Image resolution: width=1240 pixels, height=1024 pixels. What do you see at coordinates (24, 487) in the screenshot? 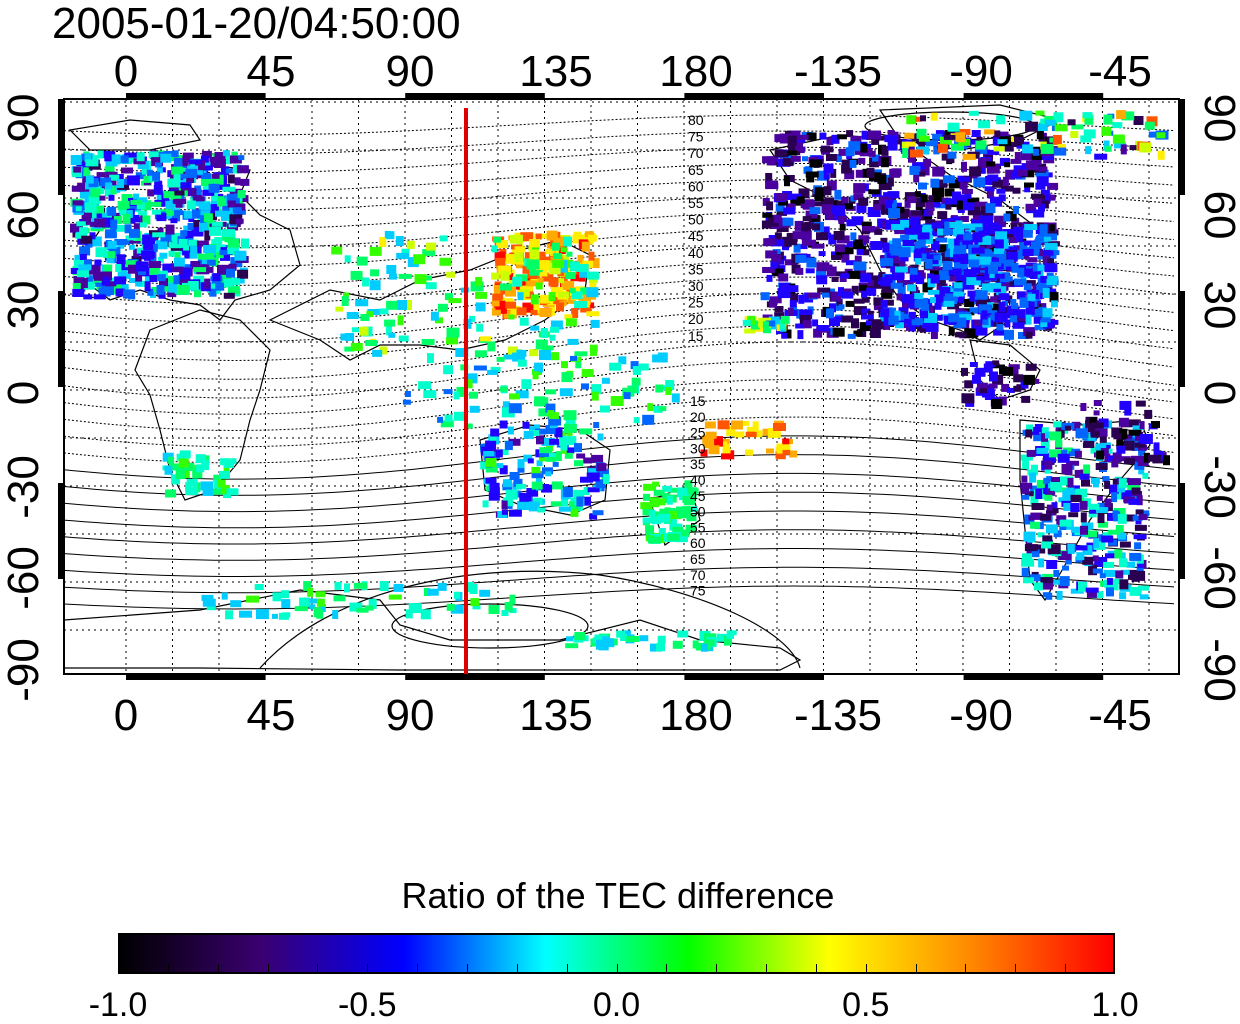
I see `left-axis-label: -30` at bounding box center [24, 487].